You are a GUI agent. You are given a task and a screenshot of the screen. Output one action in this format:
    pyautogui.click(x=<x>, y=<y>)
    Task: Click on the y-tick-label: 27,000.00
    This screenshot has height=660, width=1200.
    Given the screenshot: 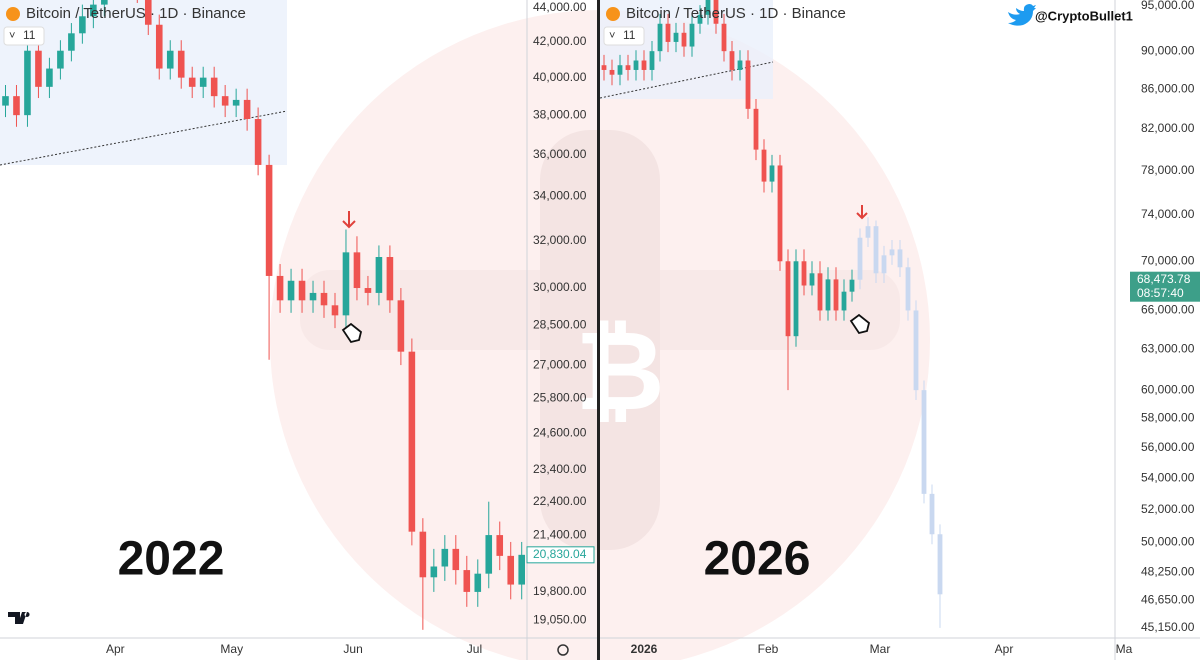 What is the action you would take?
    pyautogui.click(x=560, y=364)
    